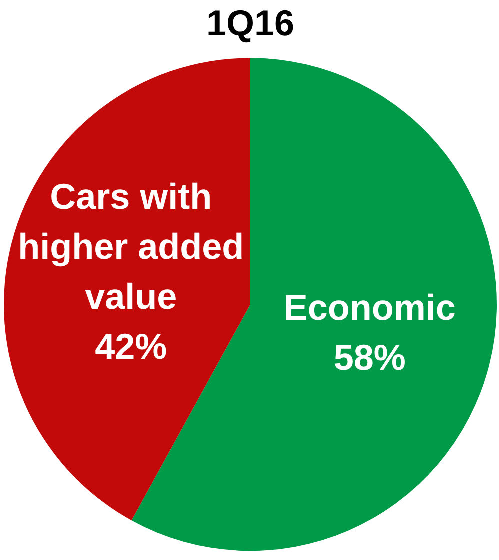 The width and height of the screenshot is (499, 560). What do you see at coordinates (131, 346) in the screenshot?
I see `data-label: 42%` at bounding box center [131, 346].